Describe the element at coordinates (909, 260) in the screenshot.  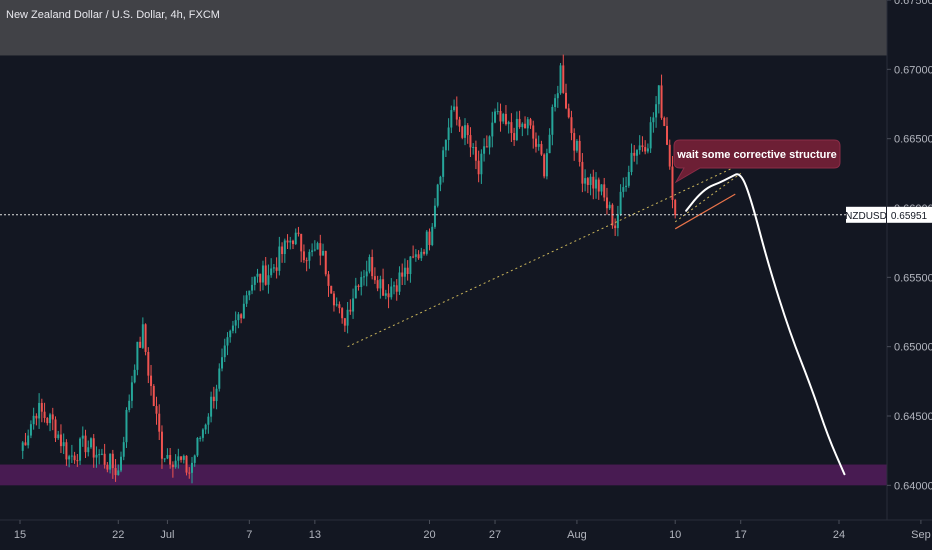
I see `price-axis` at that location.